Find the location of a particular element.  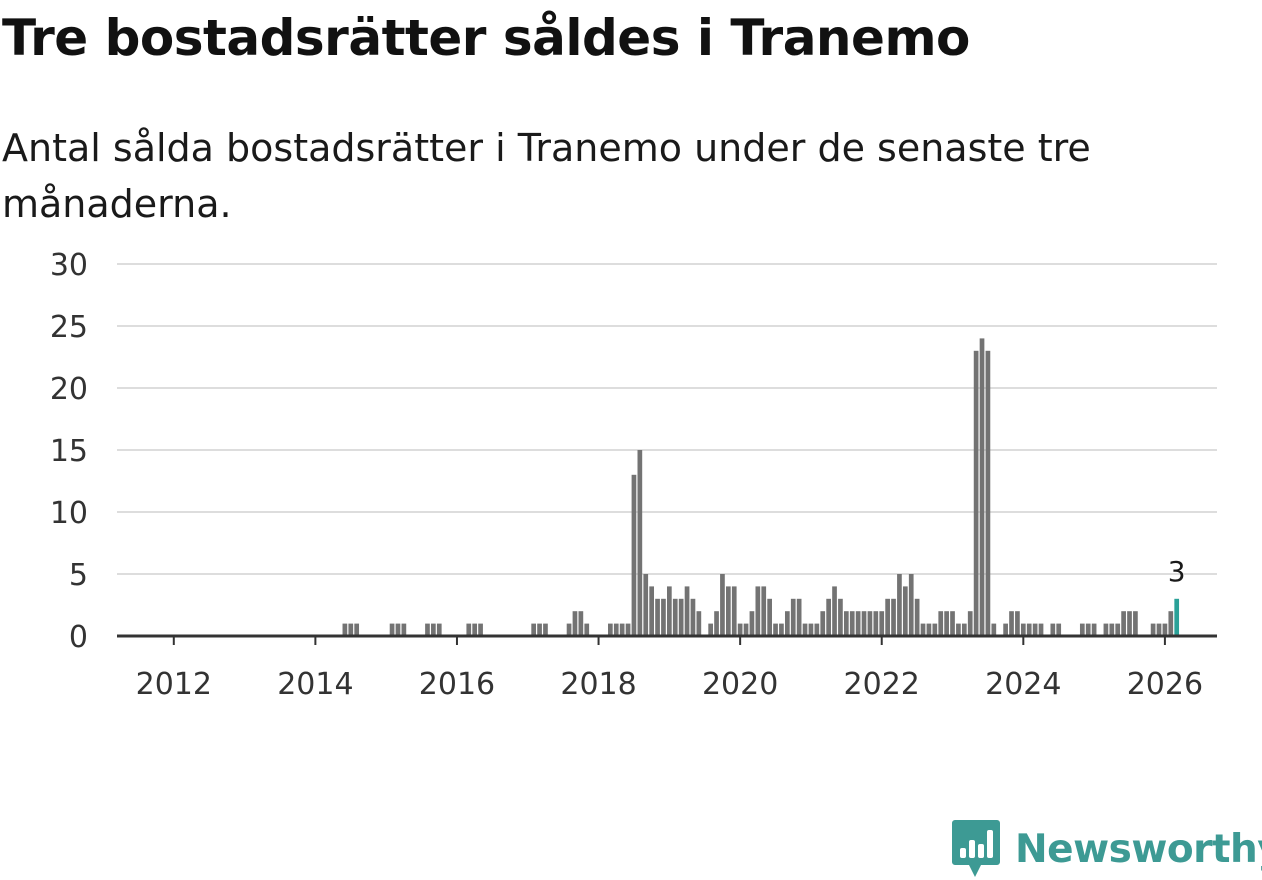

x-tick-label: 2016 is located at coordinates (457, 684).